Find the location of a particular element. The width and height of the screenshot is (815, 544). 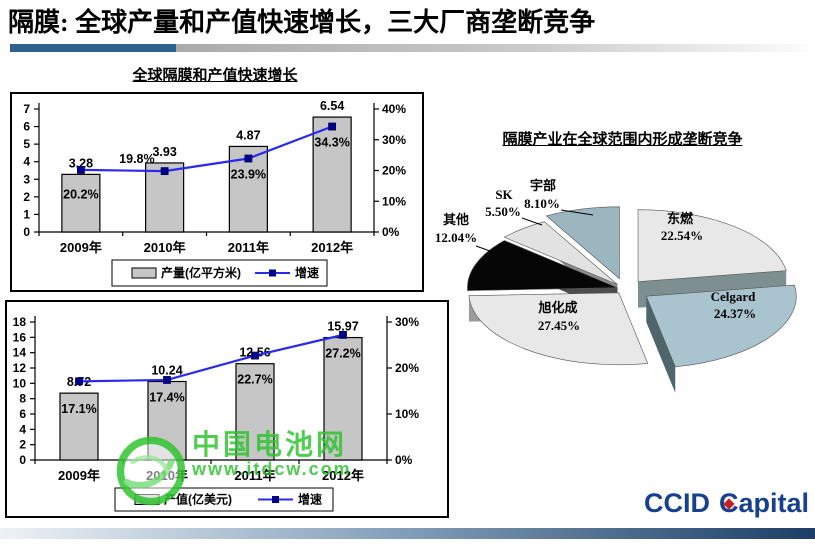

growth-label: 27.2% is located at coordinates (342, 354).